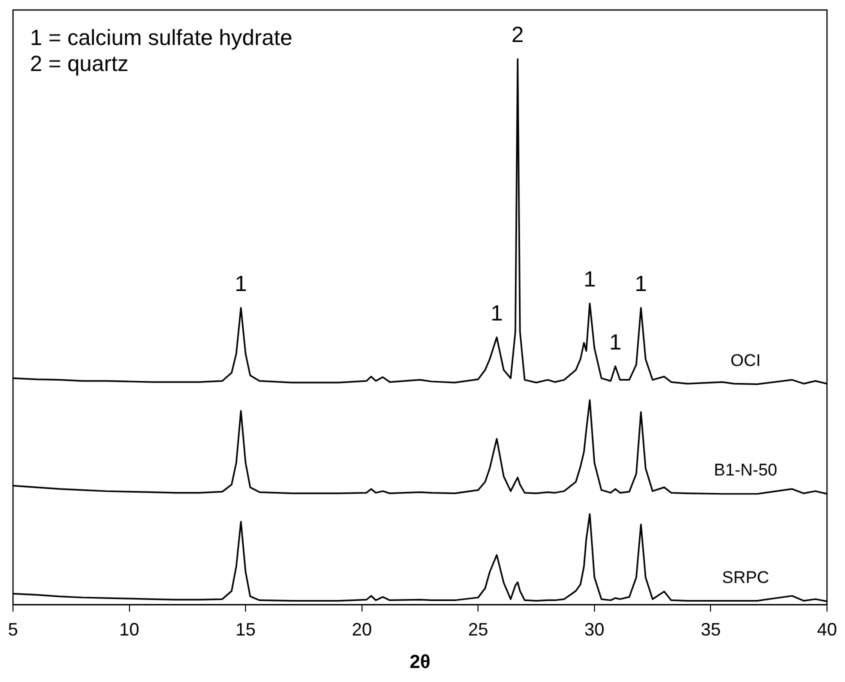  I want to click on x-tick-label: 35, so click(710, 629).